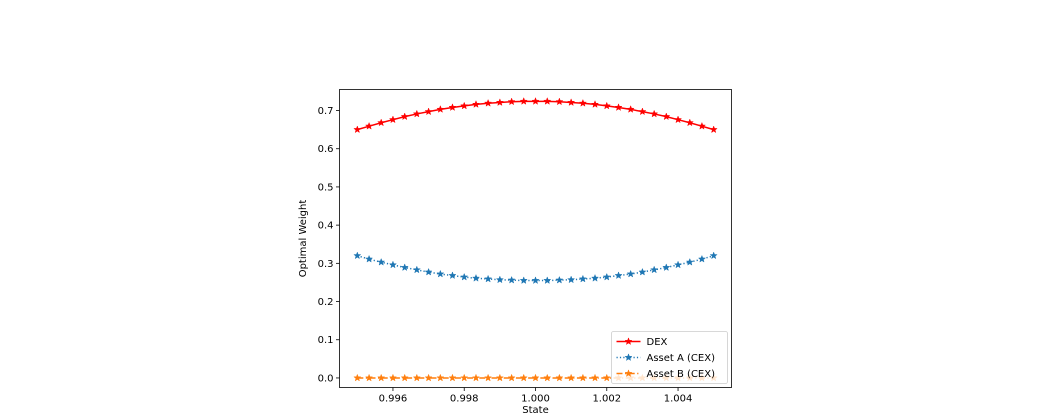 Image resolution: width=1060 pixels, height=420 pixels. What do you see at coordinates (535, 115) in the screenshot?
I see `series-line-dex` at bounding box center [535, 115].